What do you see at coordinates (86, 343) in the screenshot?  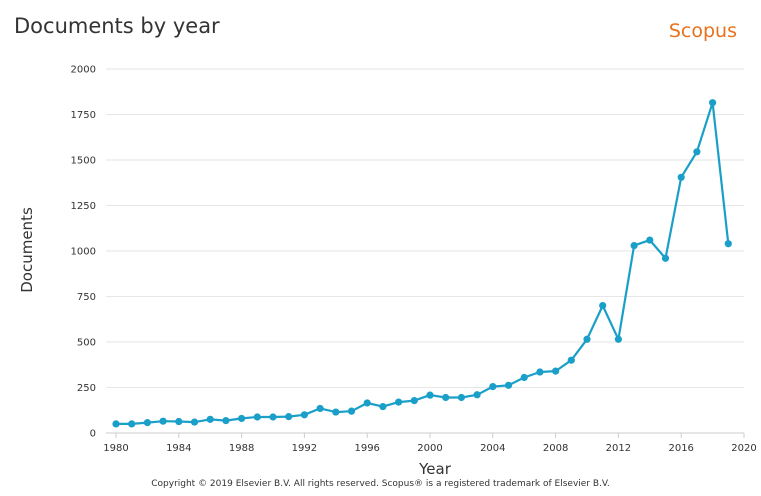 I see `y-tick-label-500: 500` at bounding box center [86, 343].